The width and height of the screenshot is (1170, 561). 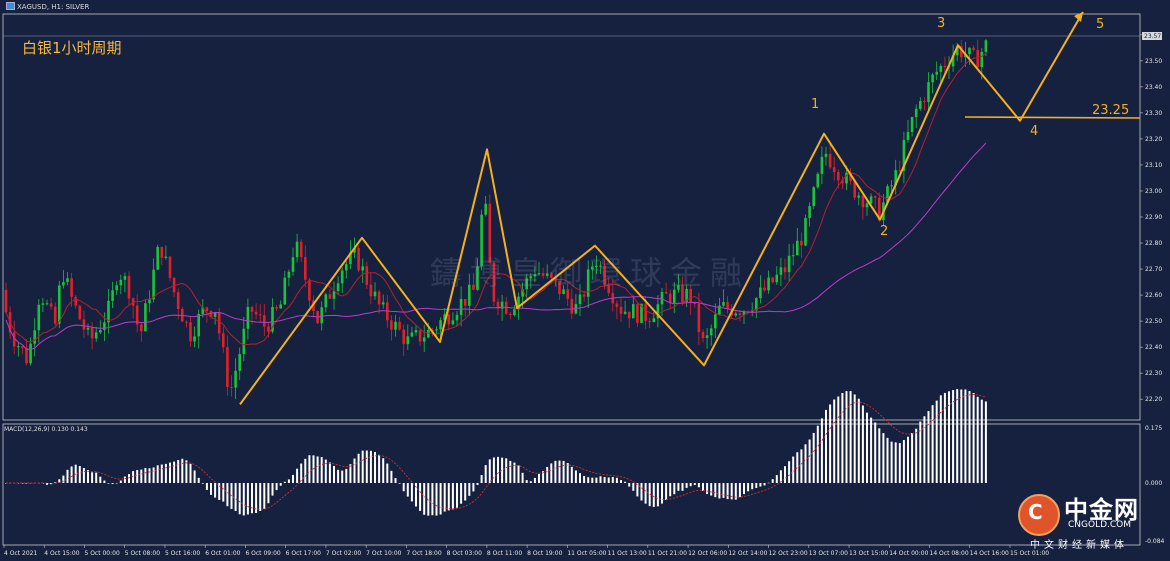 What do you see at coordinates (46, 429) in the screenshot?
I see `macd-label: MACD(12,26,9) 0.130 0.143` at bounding box center [46, 429].